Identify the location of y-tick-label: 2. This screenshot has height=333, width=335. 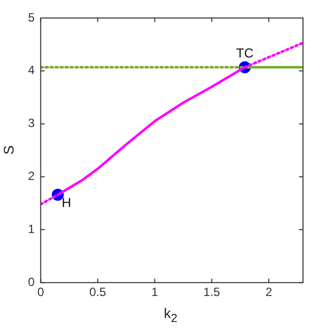
(31, 176).